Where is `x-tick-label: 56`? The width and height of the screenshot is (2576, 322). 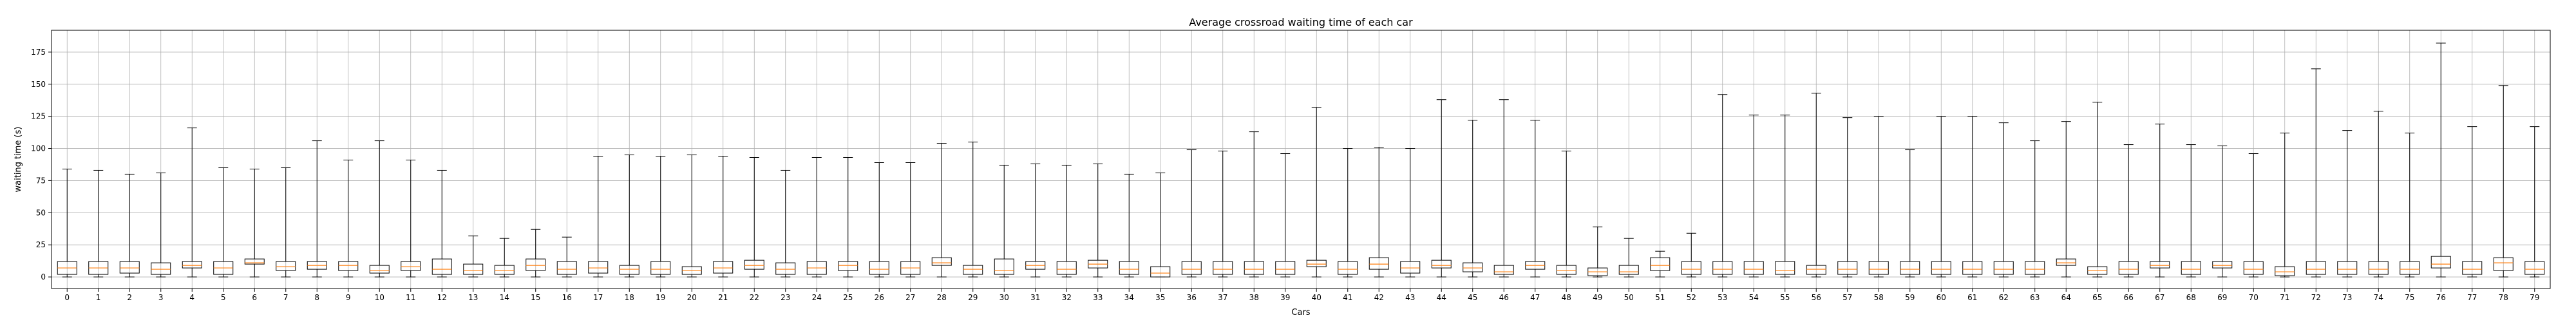
x-tick-label: 56 is located at coordinates (1816, 297).